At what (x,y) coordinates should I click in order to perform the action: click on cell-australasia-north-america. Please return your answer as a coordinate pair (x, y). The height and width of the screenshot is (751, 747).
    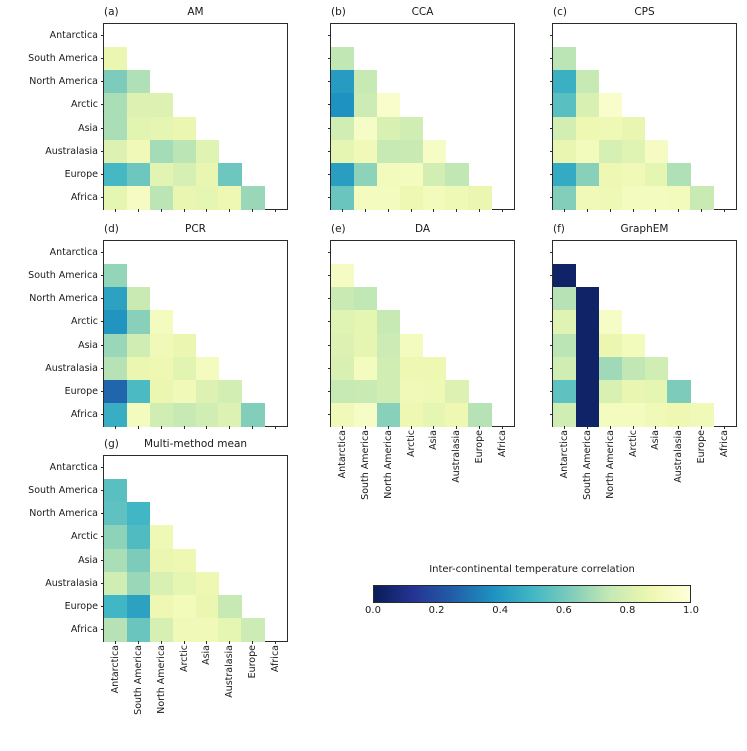
    Looking at the image, I should click on (388, 151).